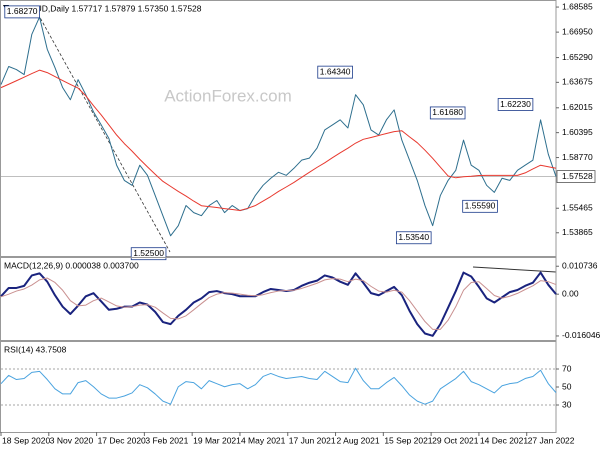 This screenshot has width=600, height=450. I want to click on y-tick-label: 30, so click(567, 404).